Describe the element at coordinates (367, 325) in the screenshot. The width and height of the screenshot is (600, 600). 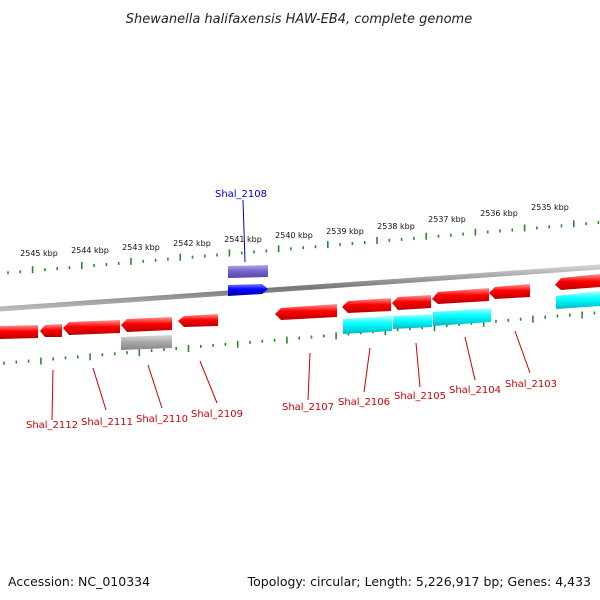
I see `feature-shal-2106-cyan` at that location.